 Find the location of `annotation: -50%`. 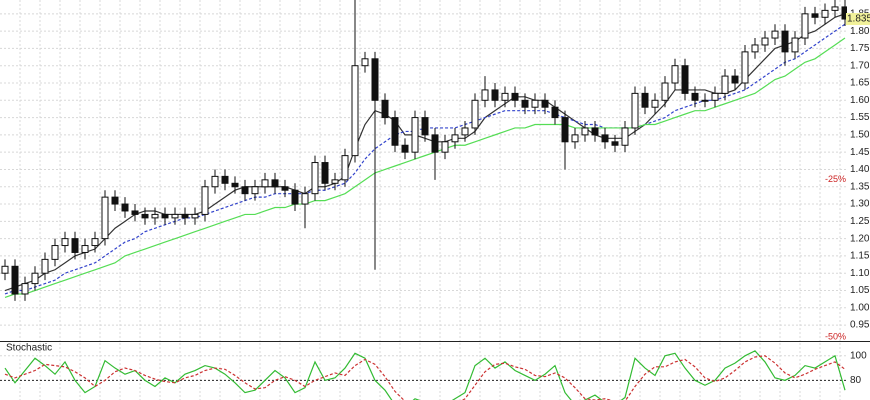

annotation: -50% is located at coordinates (835, 337).